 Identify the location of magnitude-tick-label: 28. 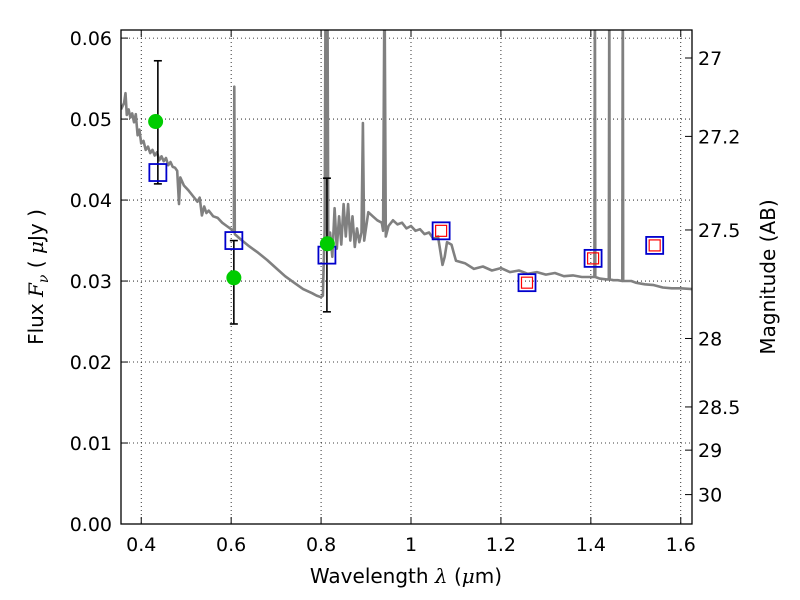
(710, 339).